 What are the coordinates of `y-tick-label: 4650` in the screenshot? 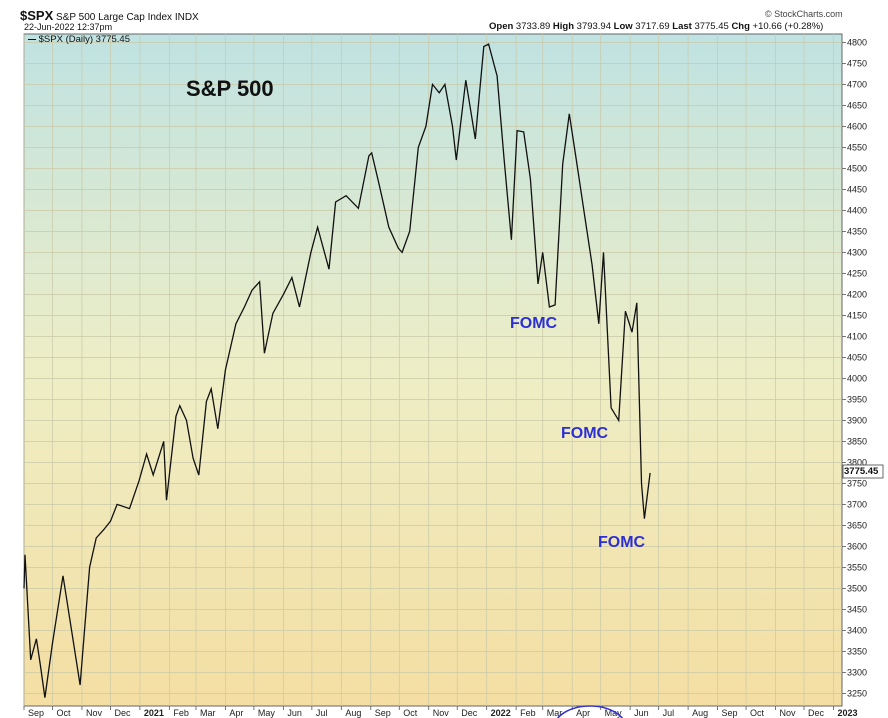 It's located at (857, 105).